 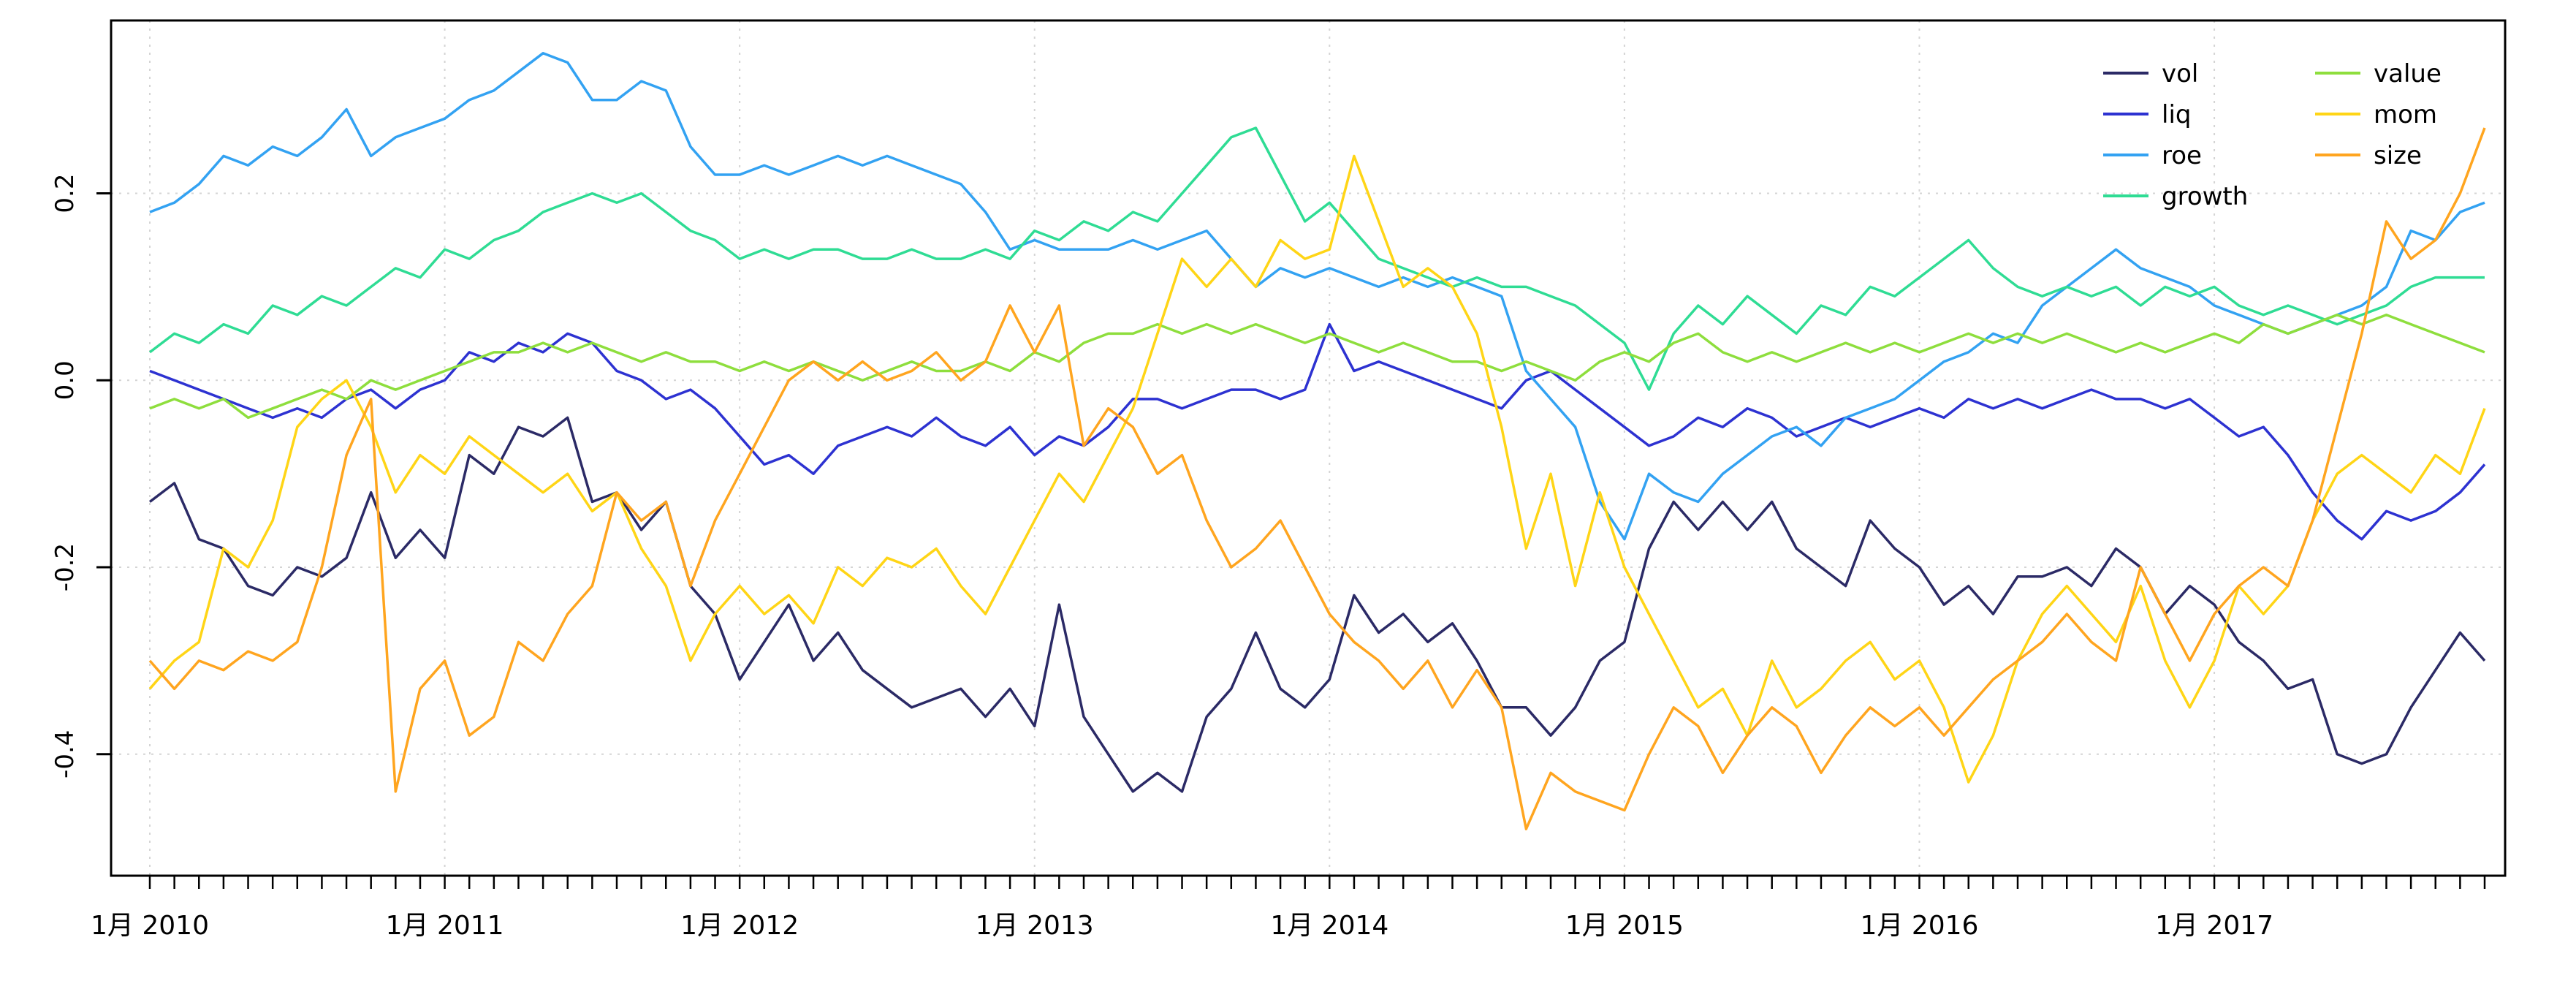 What do you see at coordinates (1035, 926) in the screenshot?
I see `x-tick-label: 1月 2013` at bounding box center [1035, 926].